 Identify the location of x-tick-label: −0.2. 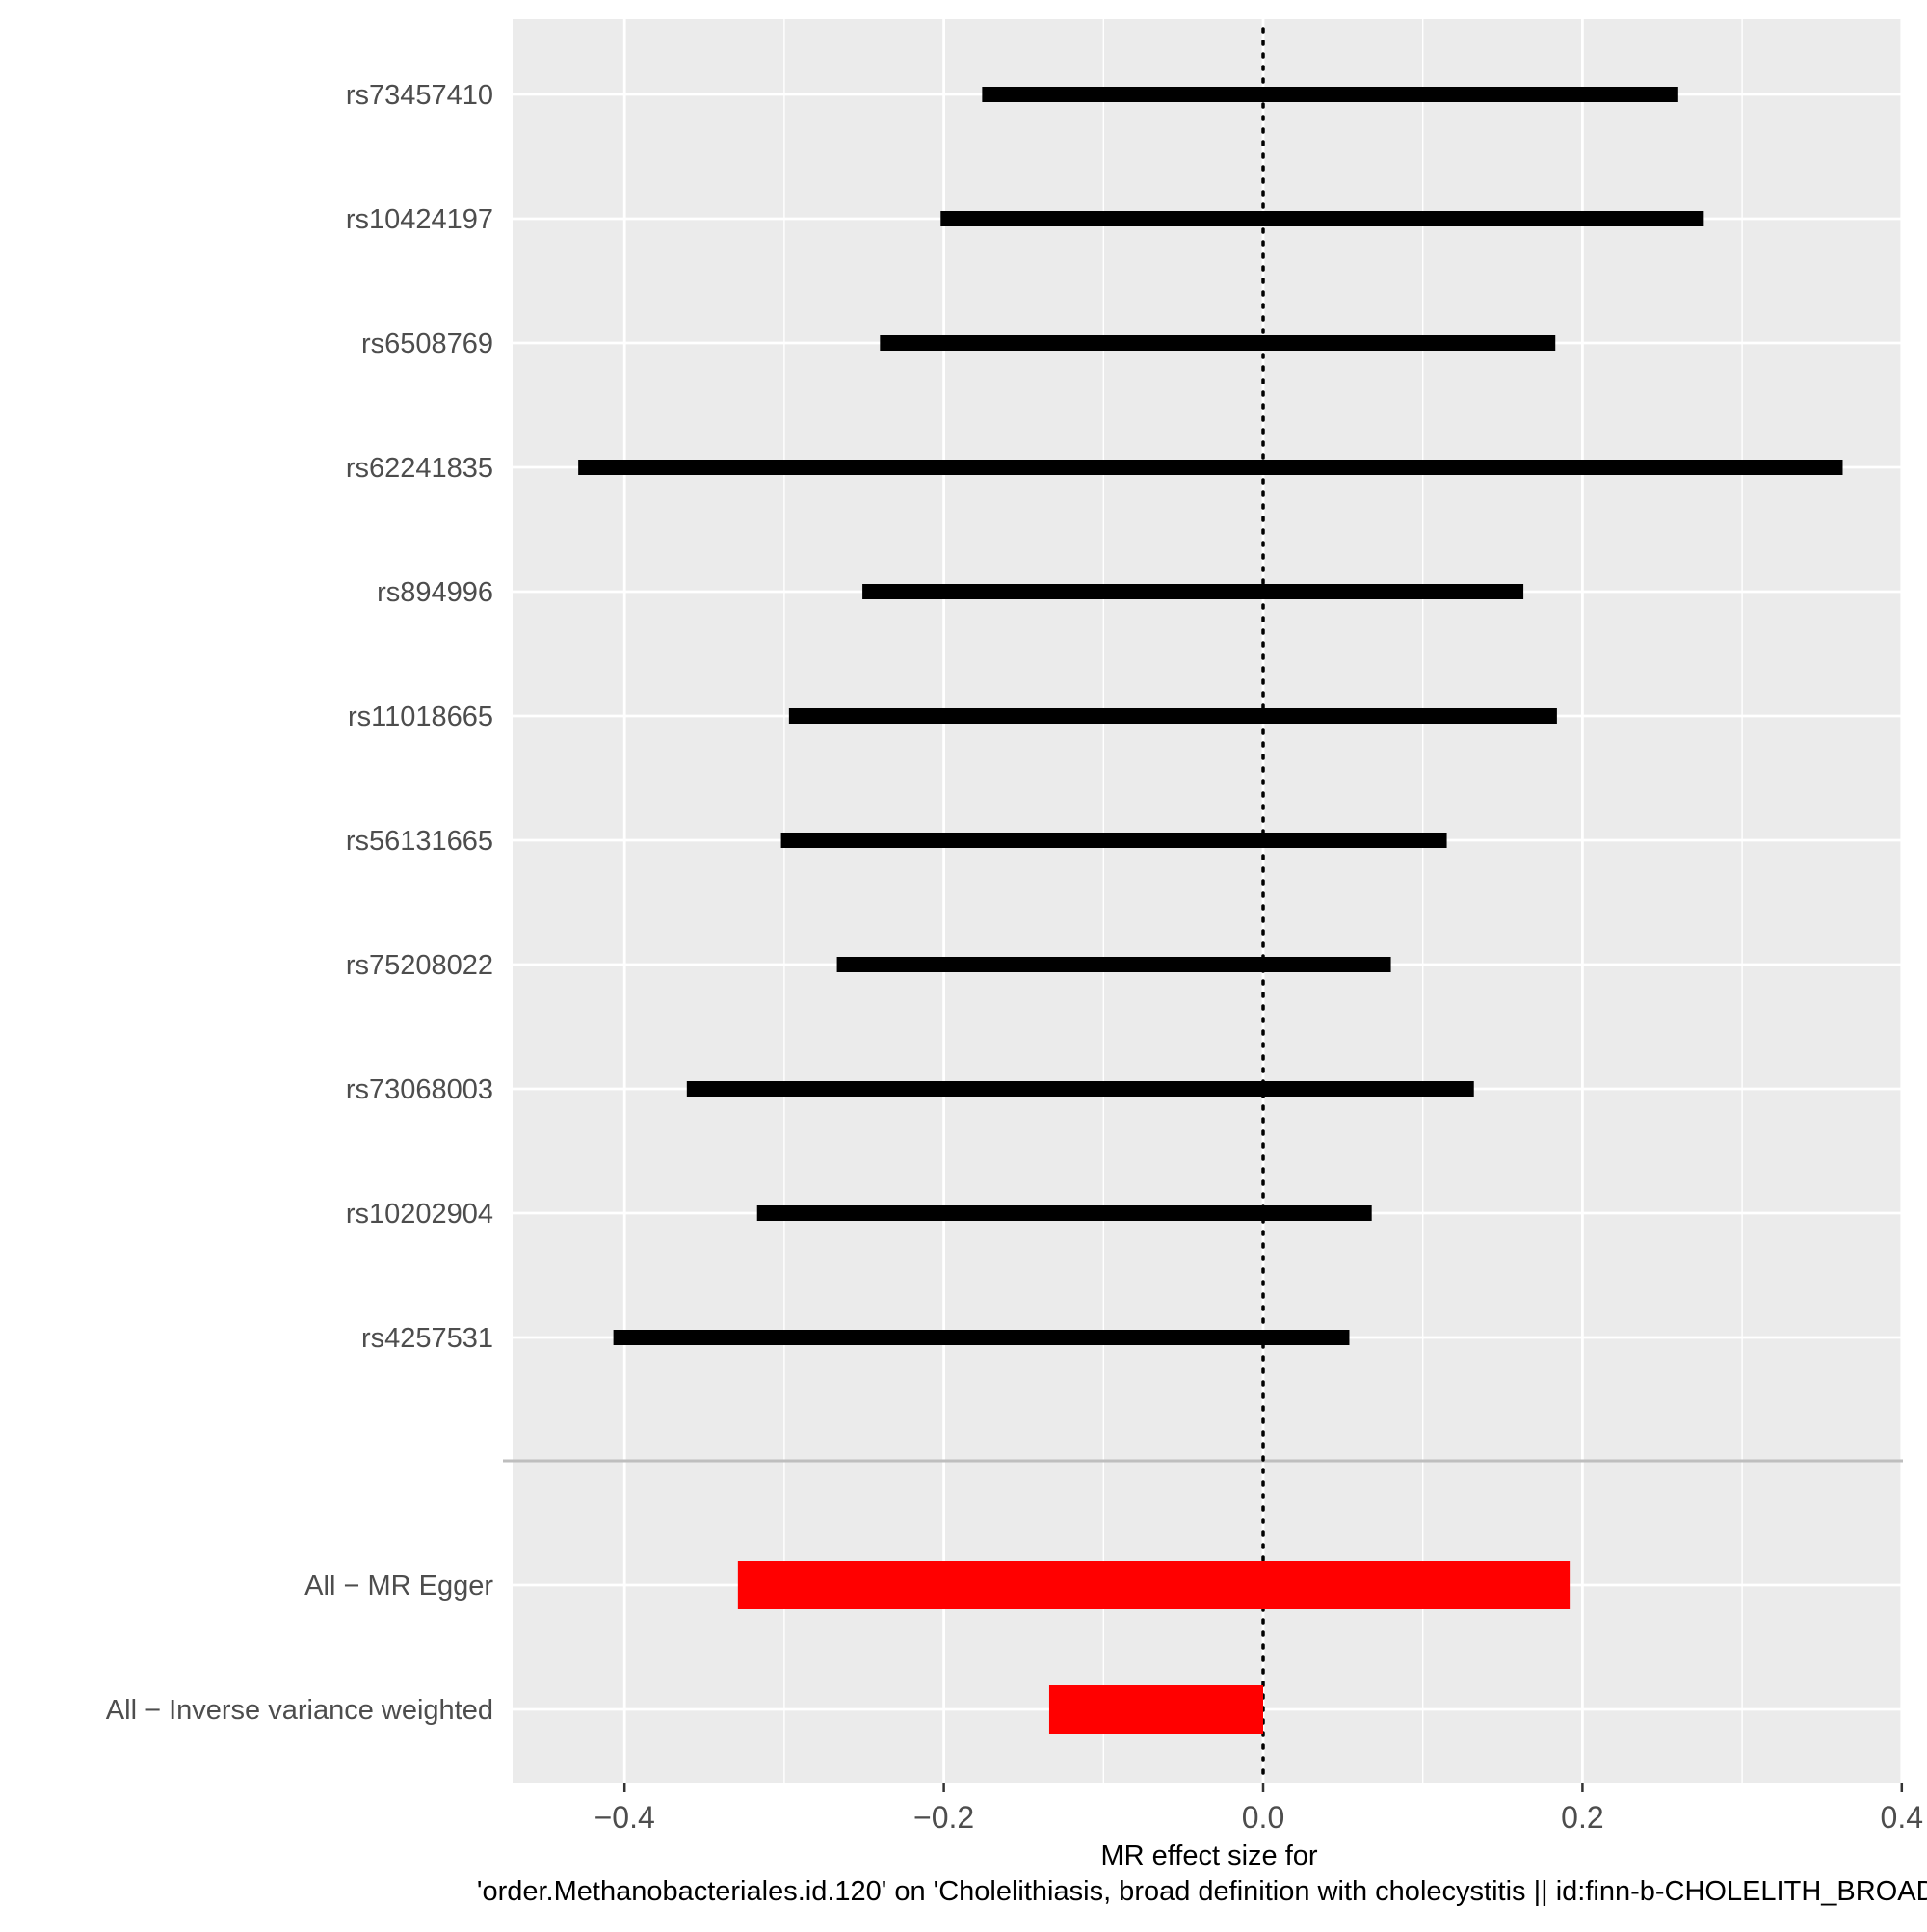
(943, 1817).